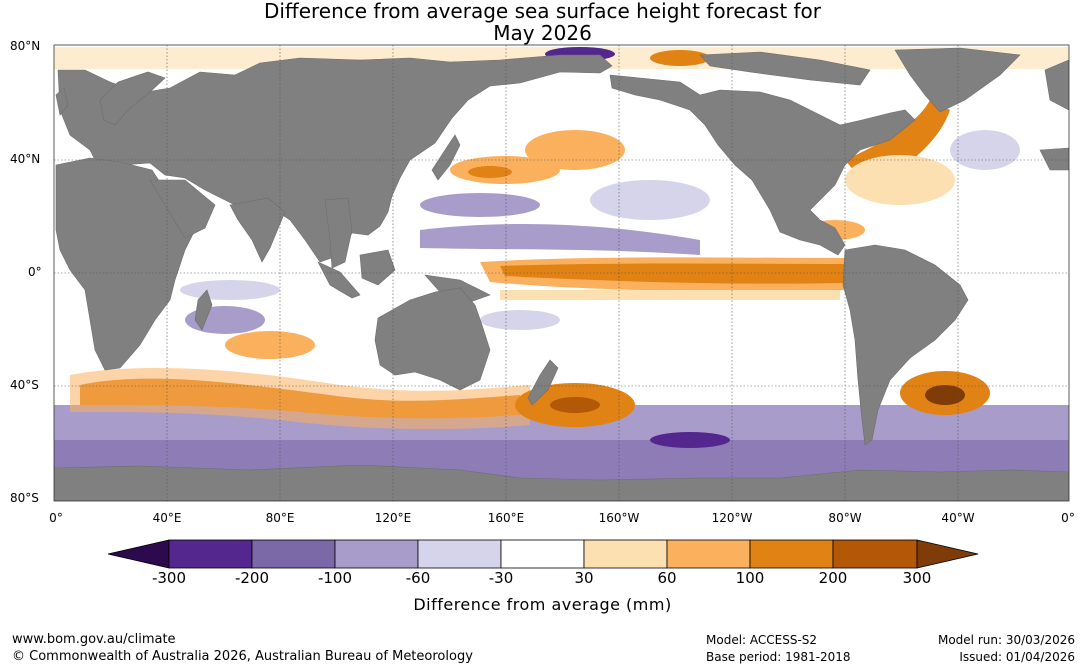 This screenshot has width=1085, height=667. What do you see at coordinates (432, 339) in the screenshot?
I see `land-australia` at bounding box center [432, 339].